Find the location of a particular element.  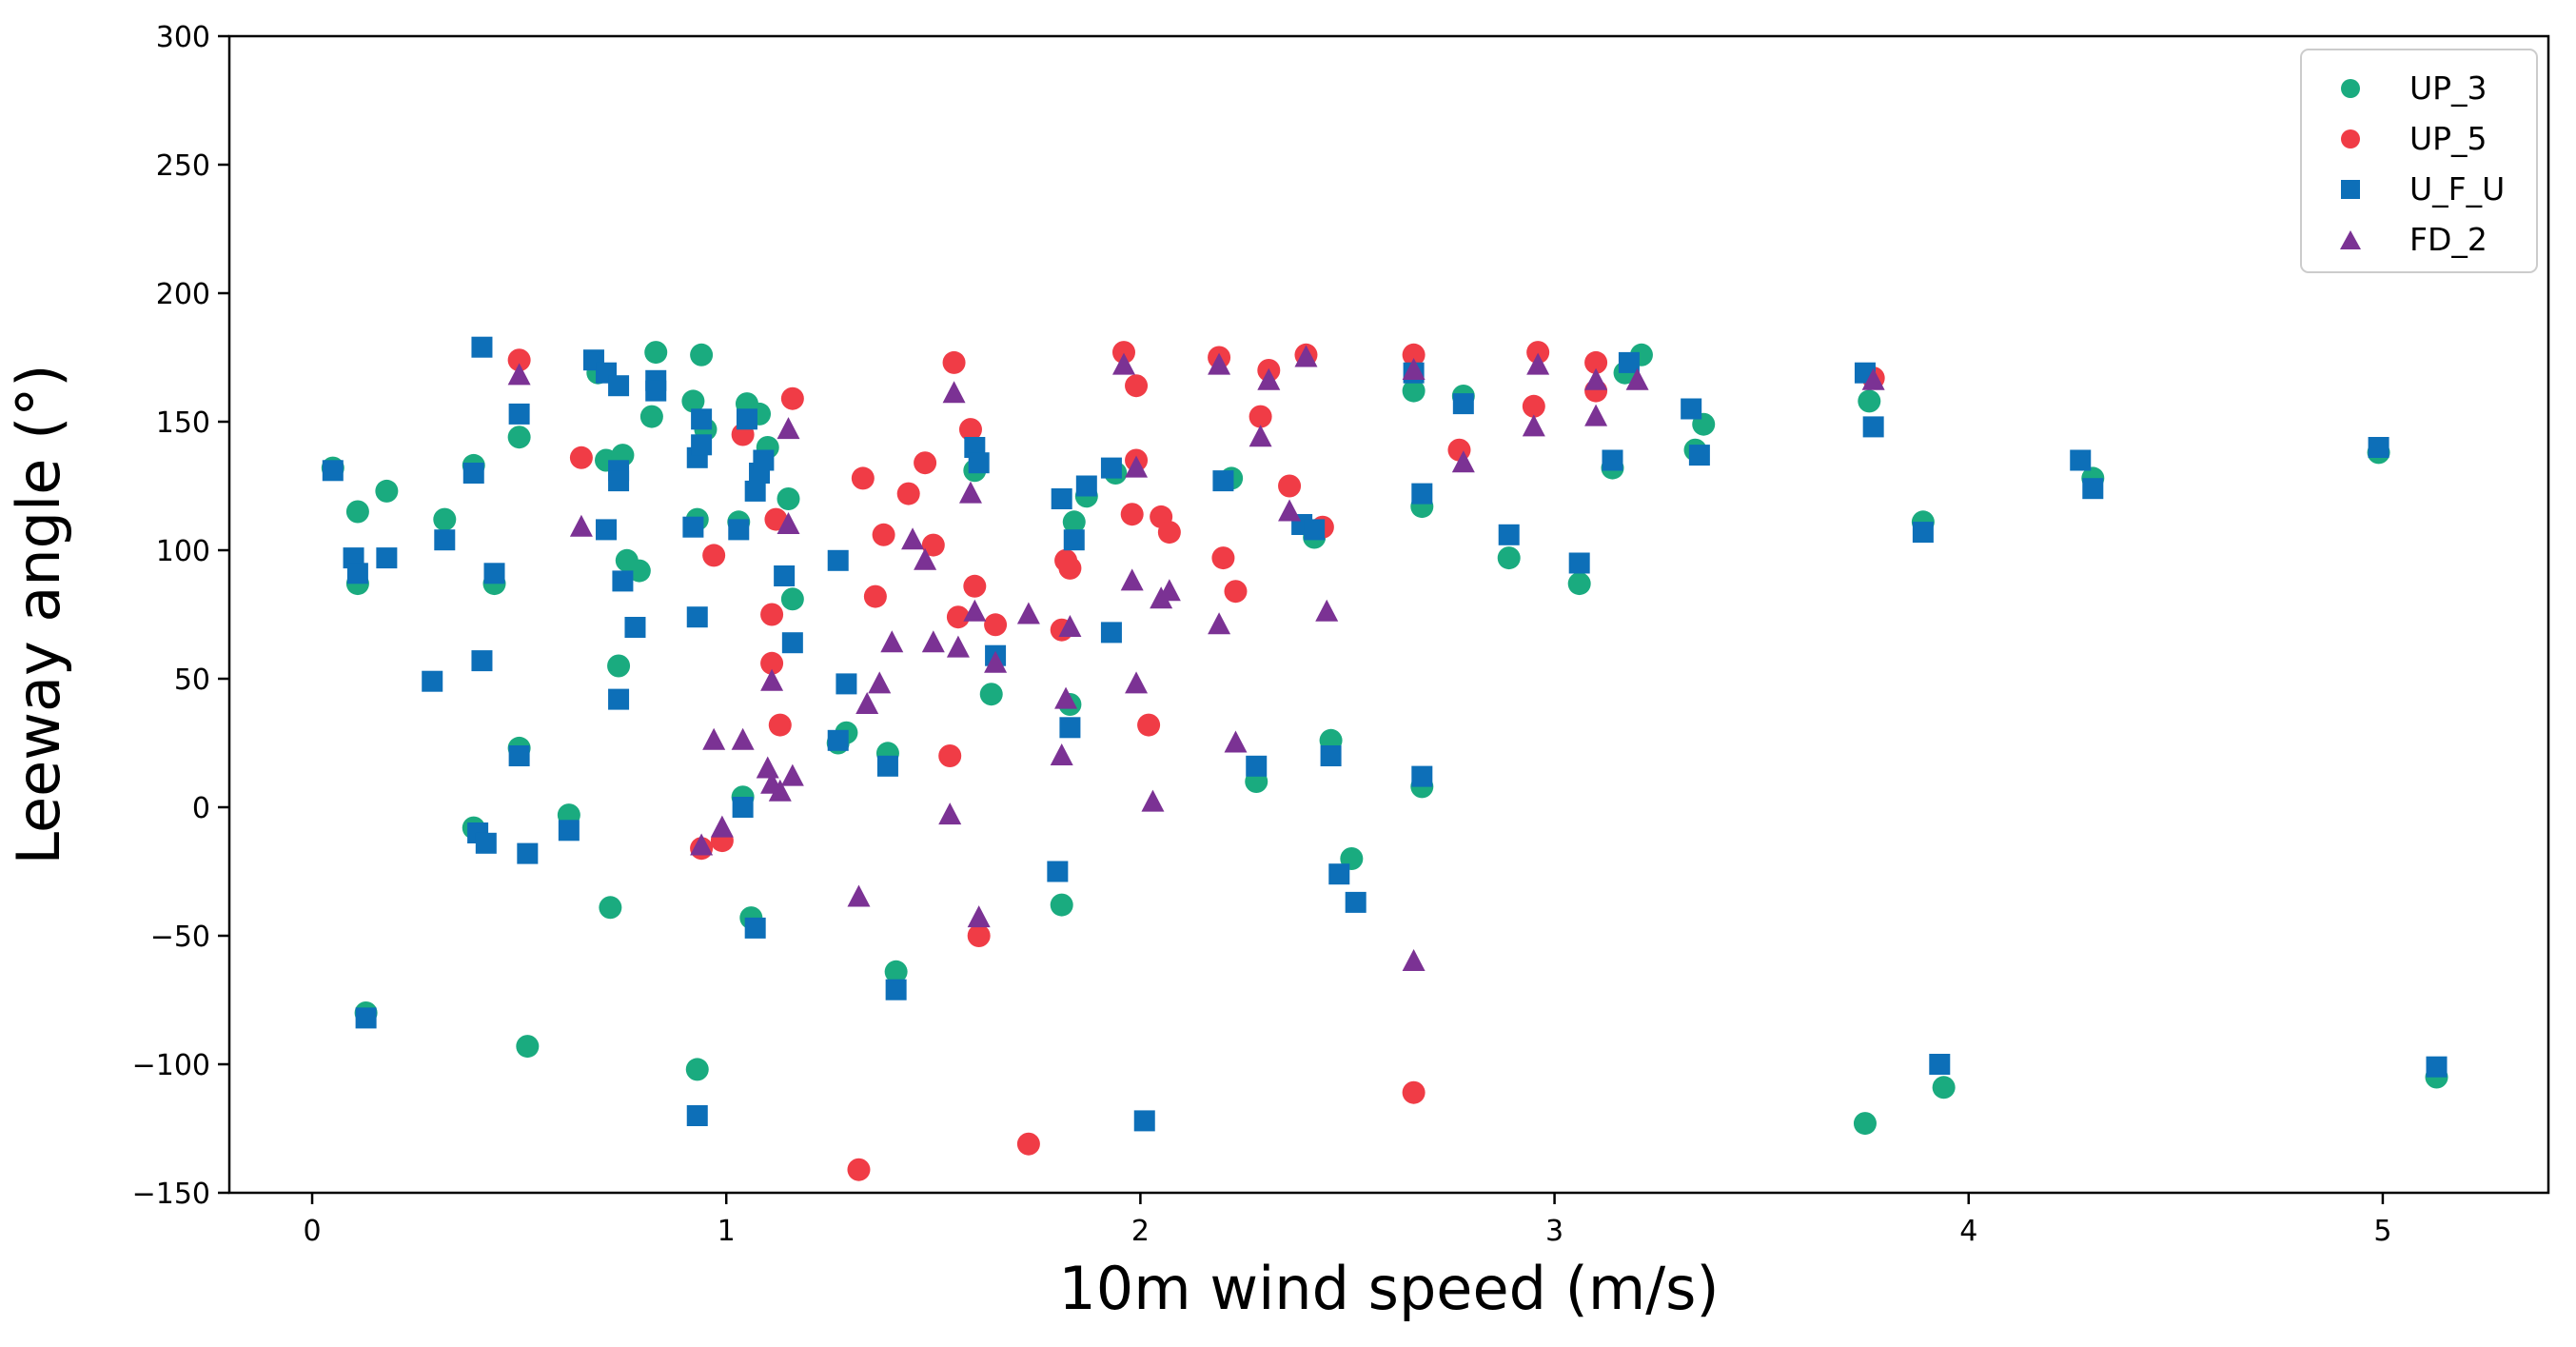

legend-label-up5: UP_5 is located at coordinates (2448, 139).